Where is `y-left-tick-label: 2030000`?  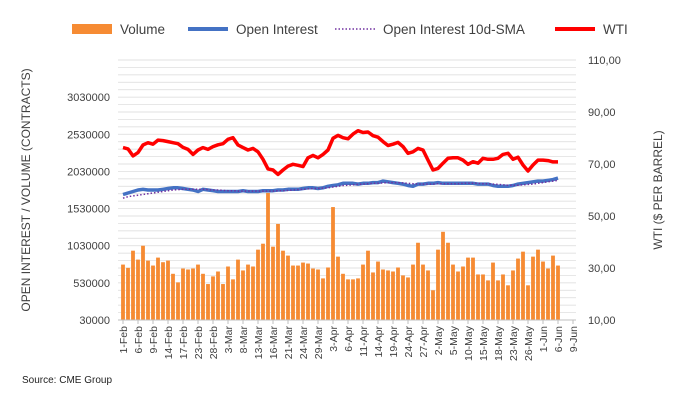 y-left-tick-label: 2030000 is located at coordinates (88, 172).